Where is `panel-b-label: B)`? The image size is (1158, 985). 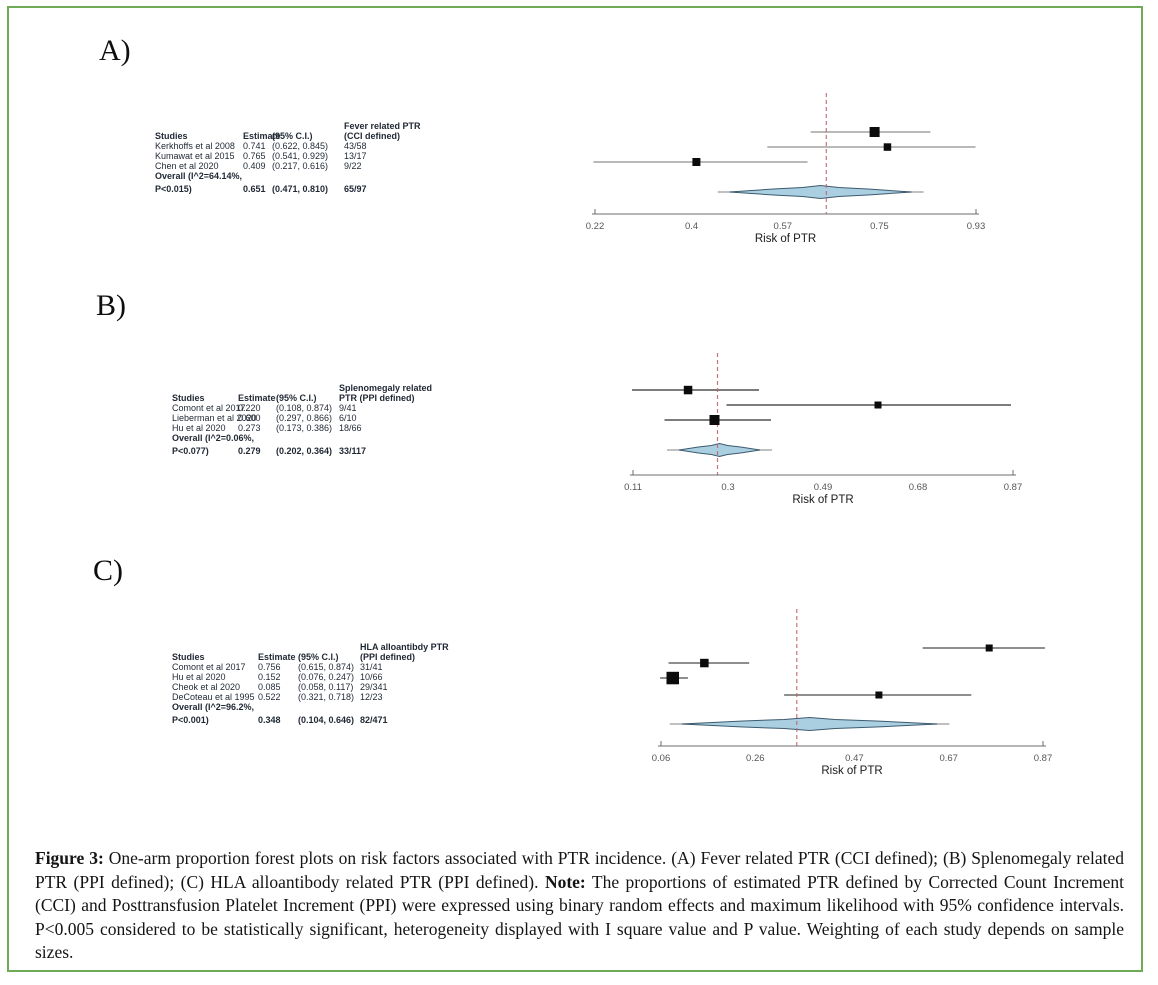
panel-b-label: B) is located at coordinates (111, 305).